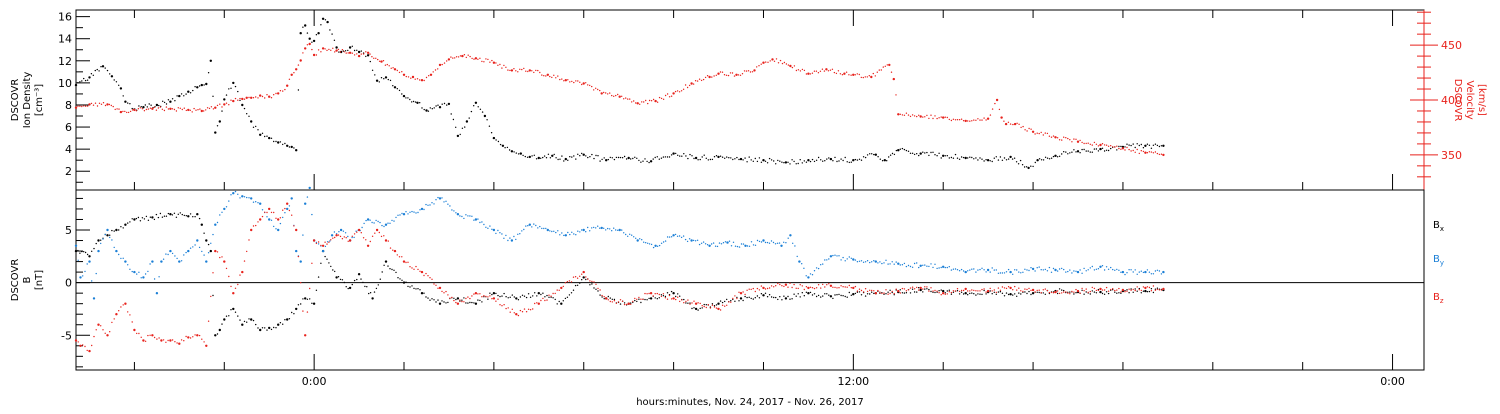 This screenshot has height=414, width=1500. I want to click on b-axis-label-line2: B, so click(27, 279).